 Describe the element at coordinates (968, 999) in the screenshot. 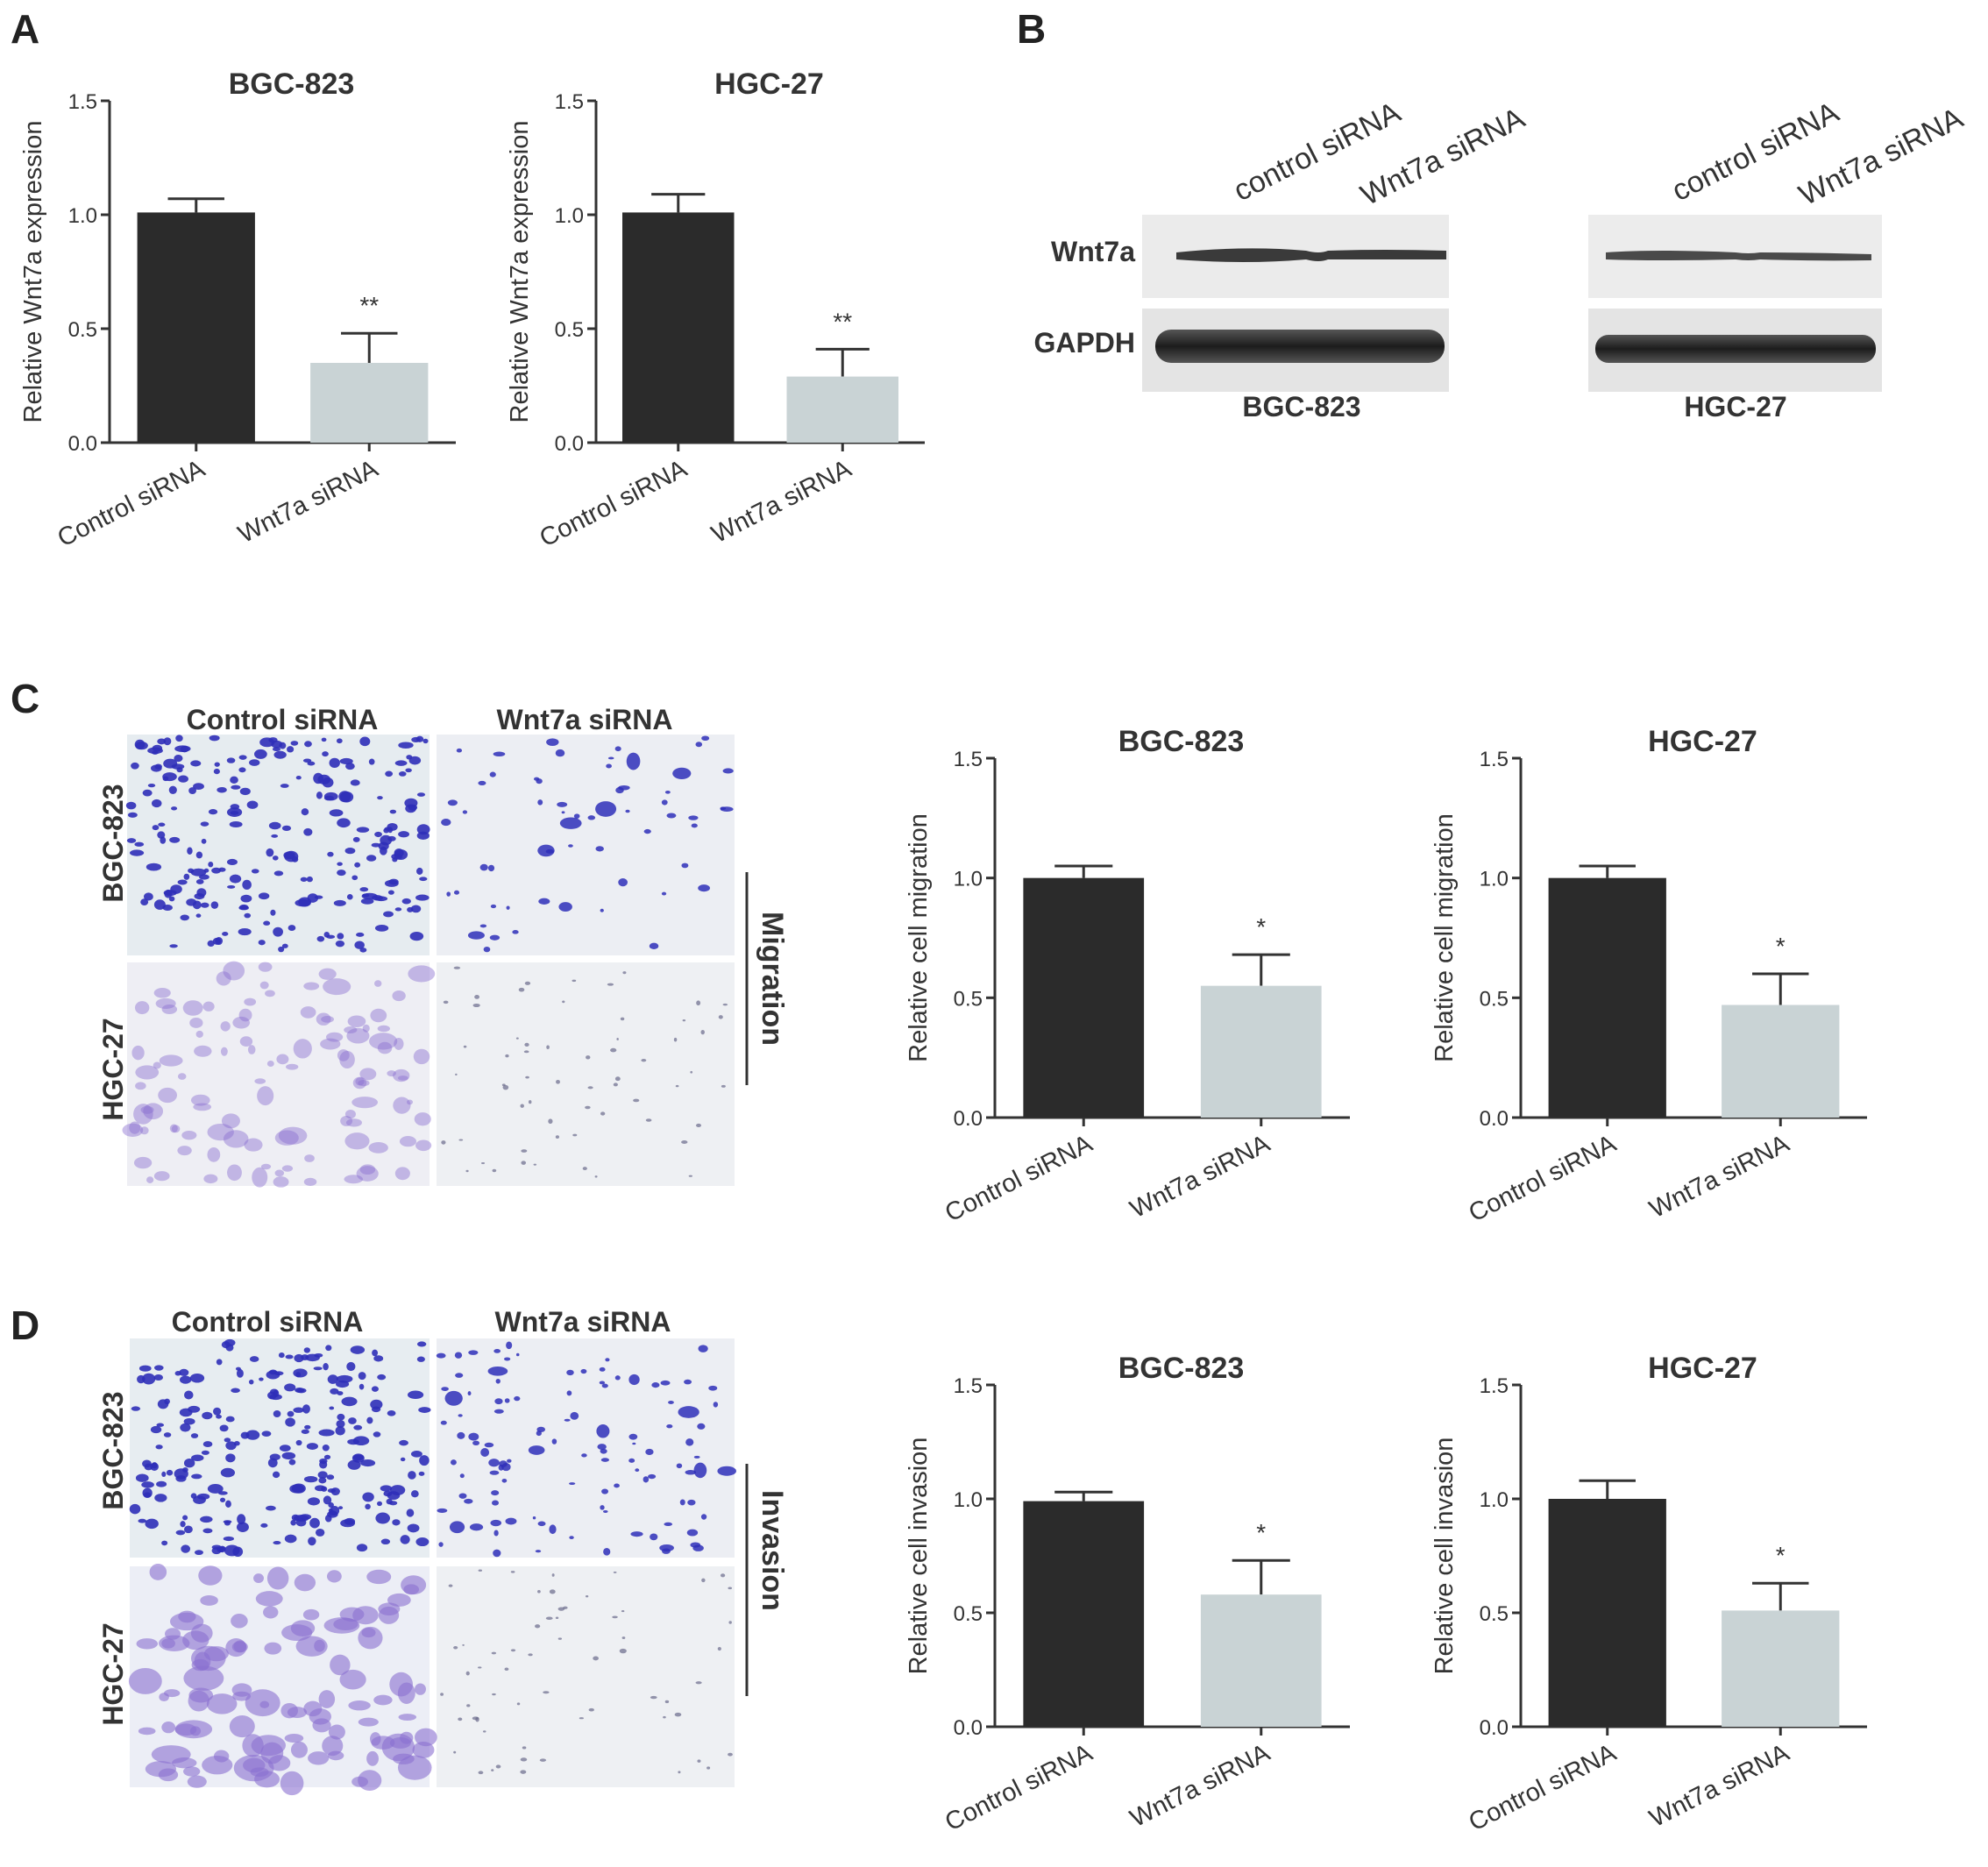

I see `y-tick-label: 0.5` at that location.